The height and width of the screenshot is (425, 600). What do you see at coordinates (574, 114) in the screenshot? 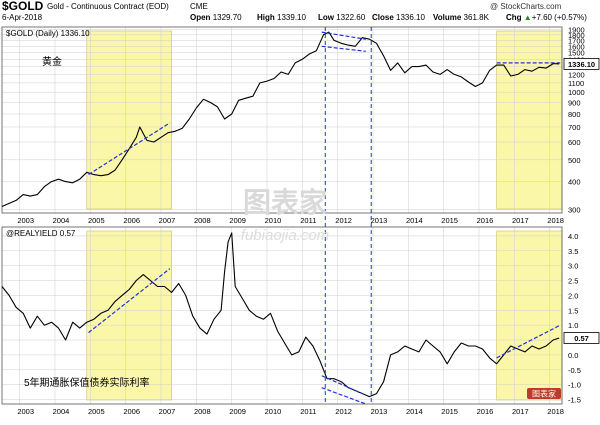
I see `y-tick-label: 800` at bounding box center [574, 114].